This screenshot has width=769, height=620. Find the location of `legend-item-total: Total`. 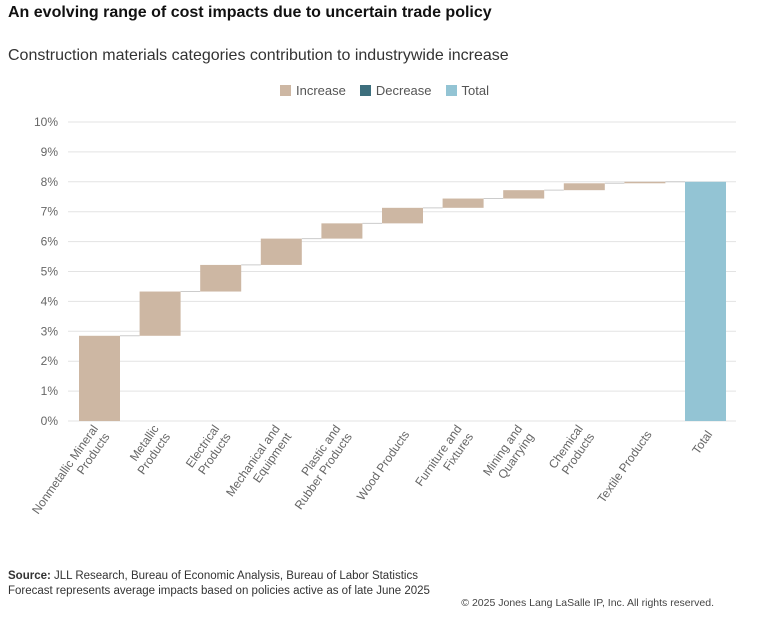

legend-item-total: Total is located at coordinates (467, 90).